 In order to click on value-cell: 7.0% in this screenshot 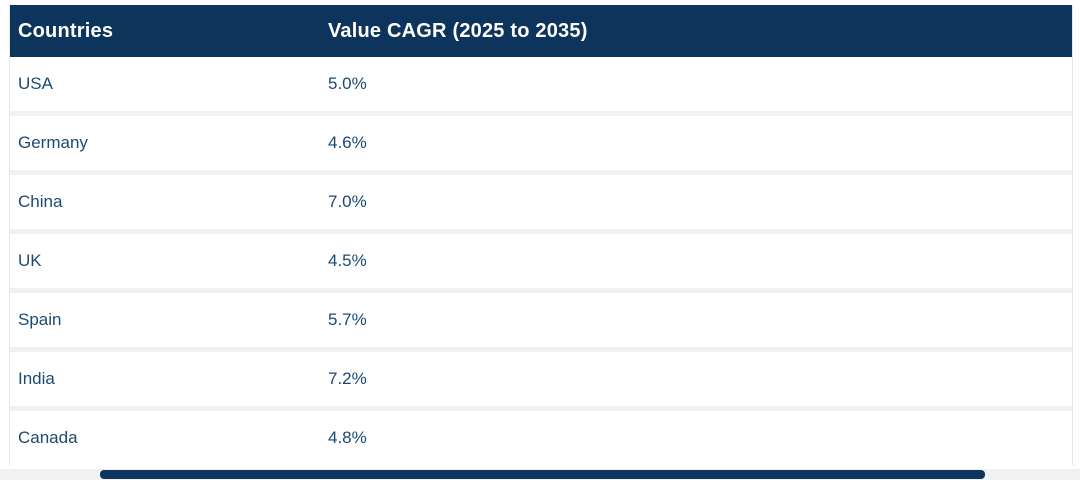, I will do `click(347, 201)`.